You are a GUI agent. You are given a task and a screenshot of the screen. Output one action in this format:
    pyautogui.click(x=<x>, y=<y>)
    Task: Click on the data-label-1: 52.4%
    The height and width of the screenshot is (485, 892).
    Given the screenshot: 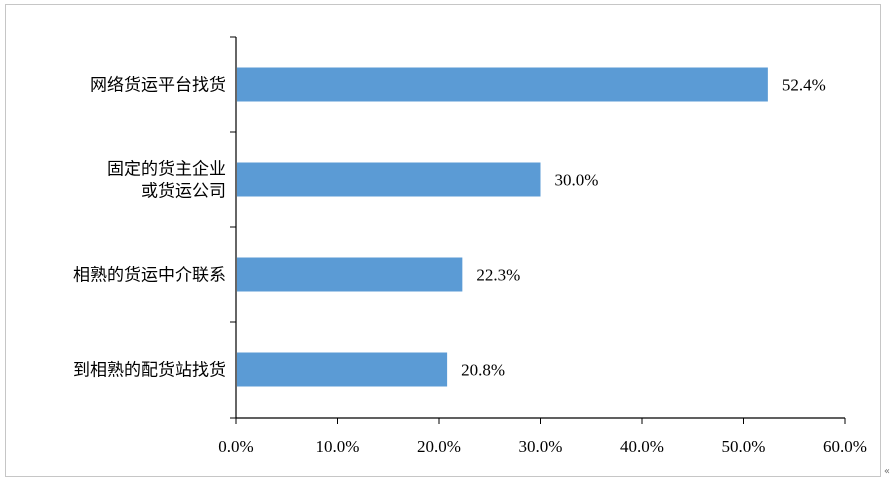 What is the action you would take?
    pyautogui.click(x=804, y=85)
    